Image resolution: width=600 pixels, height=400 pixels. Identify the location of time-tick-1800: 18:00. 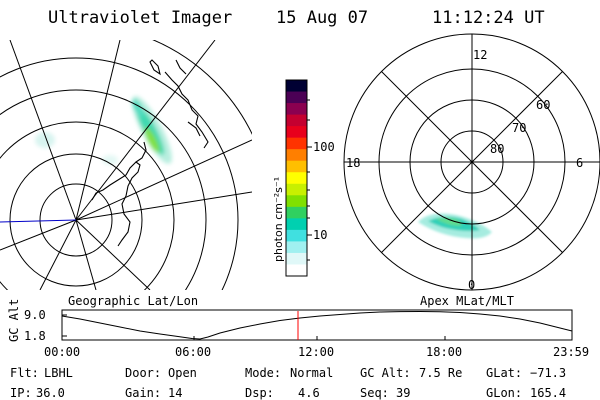
(444, 352).